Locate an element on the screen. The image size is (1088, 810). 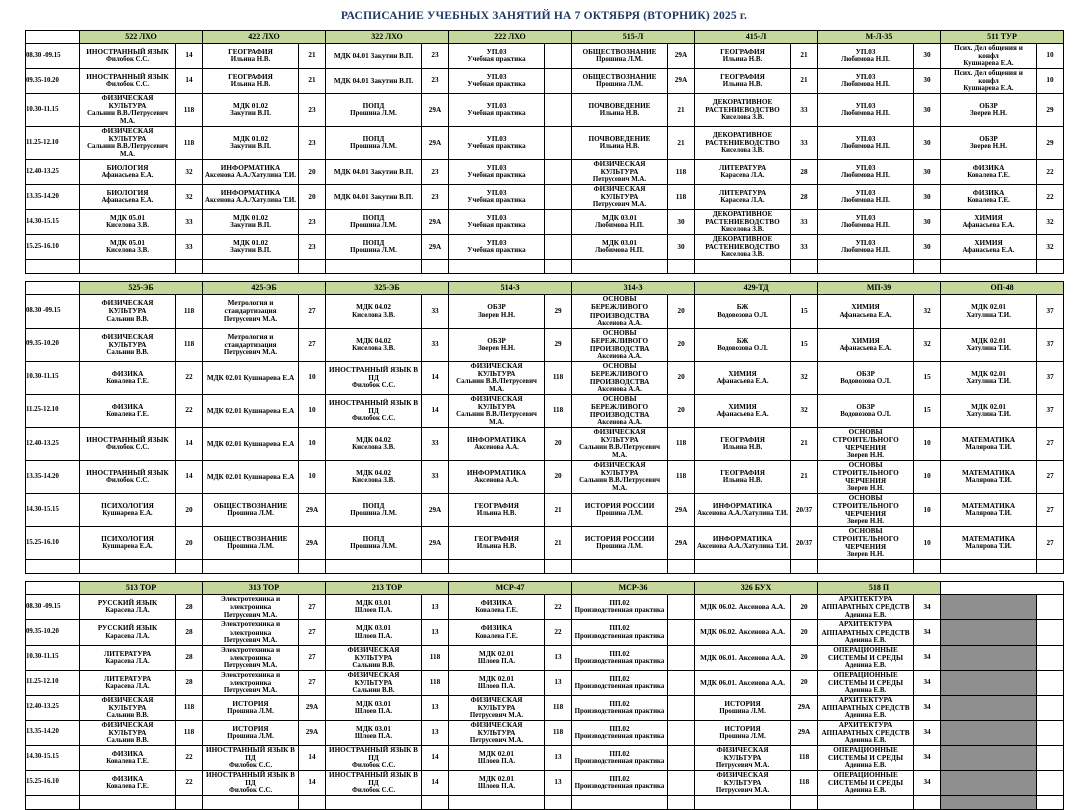
teacher-label: Хатулина Т.И. is located at coordinates (988, 381).